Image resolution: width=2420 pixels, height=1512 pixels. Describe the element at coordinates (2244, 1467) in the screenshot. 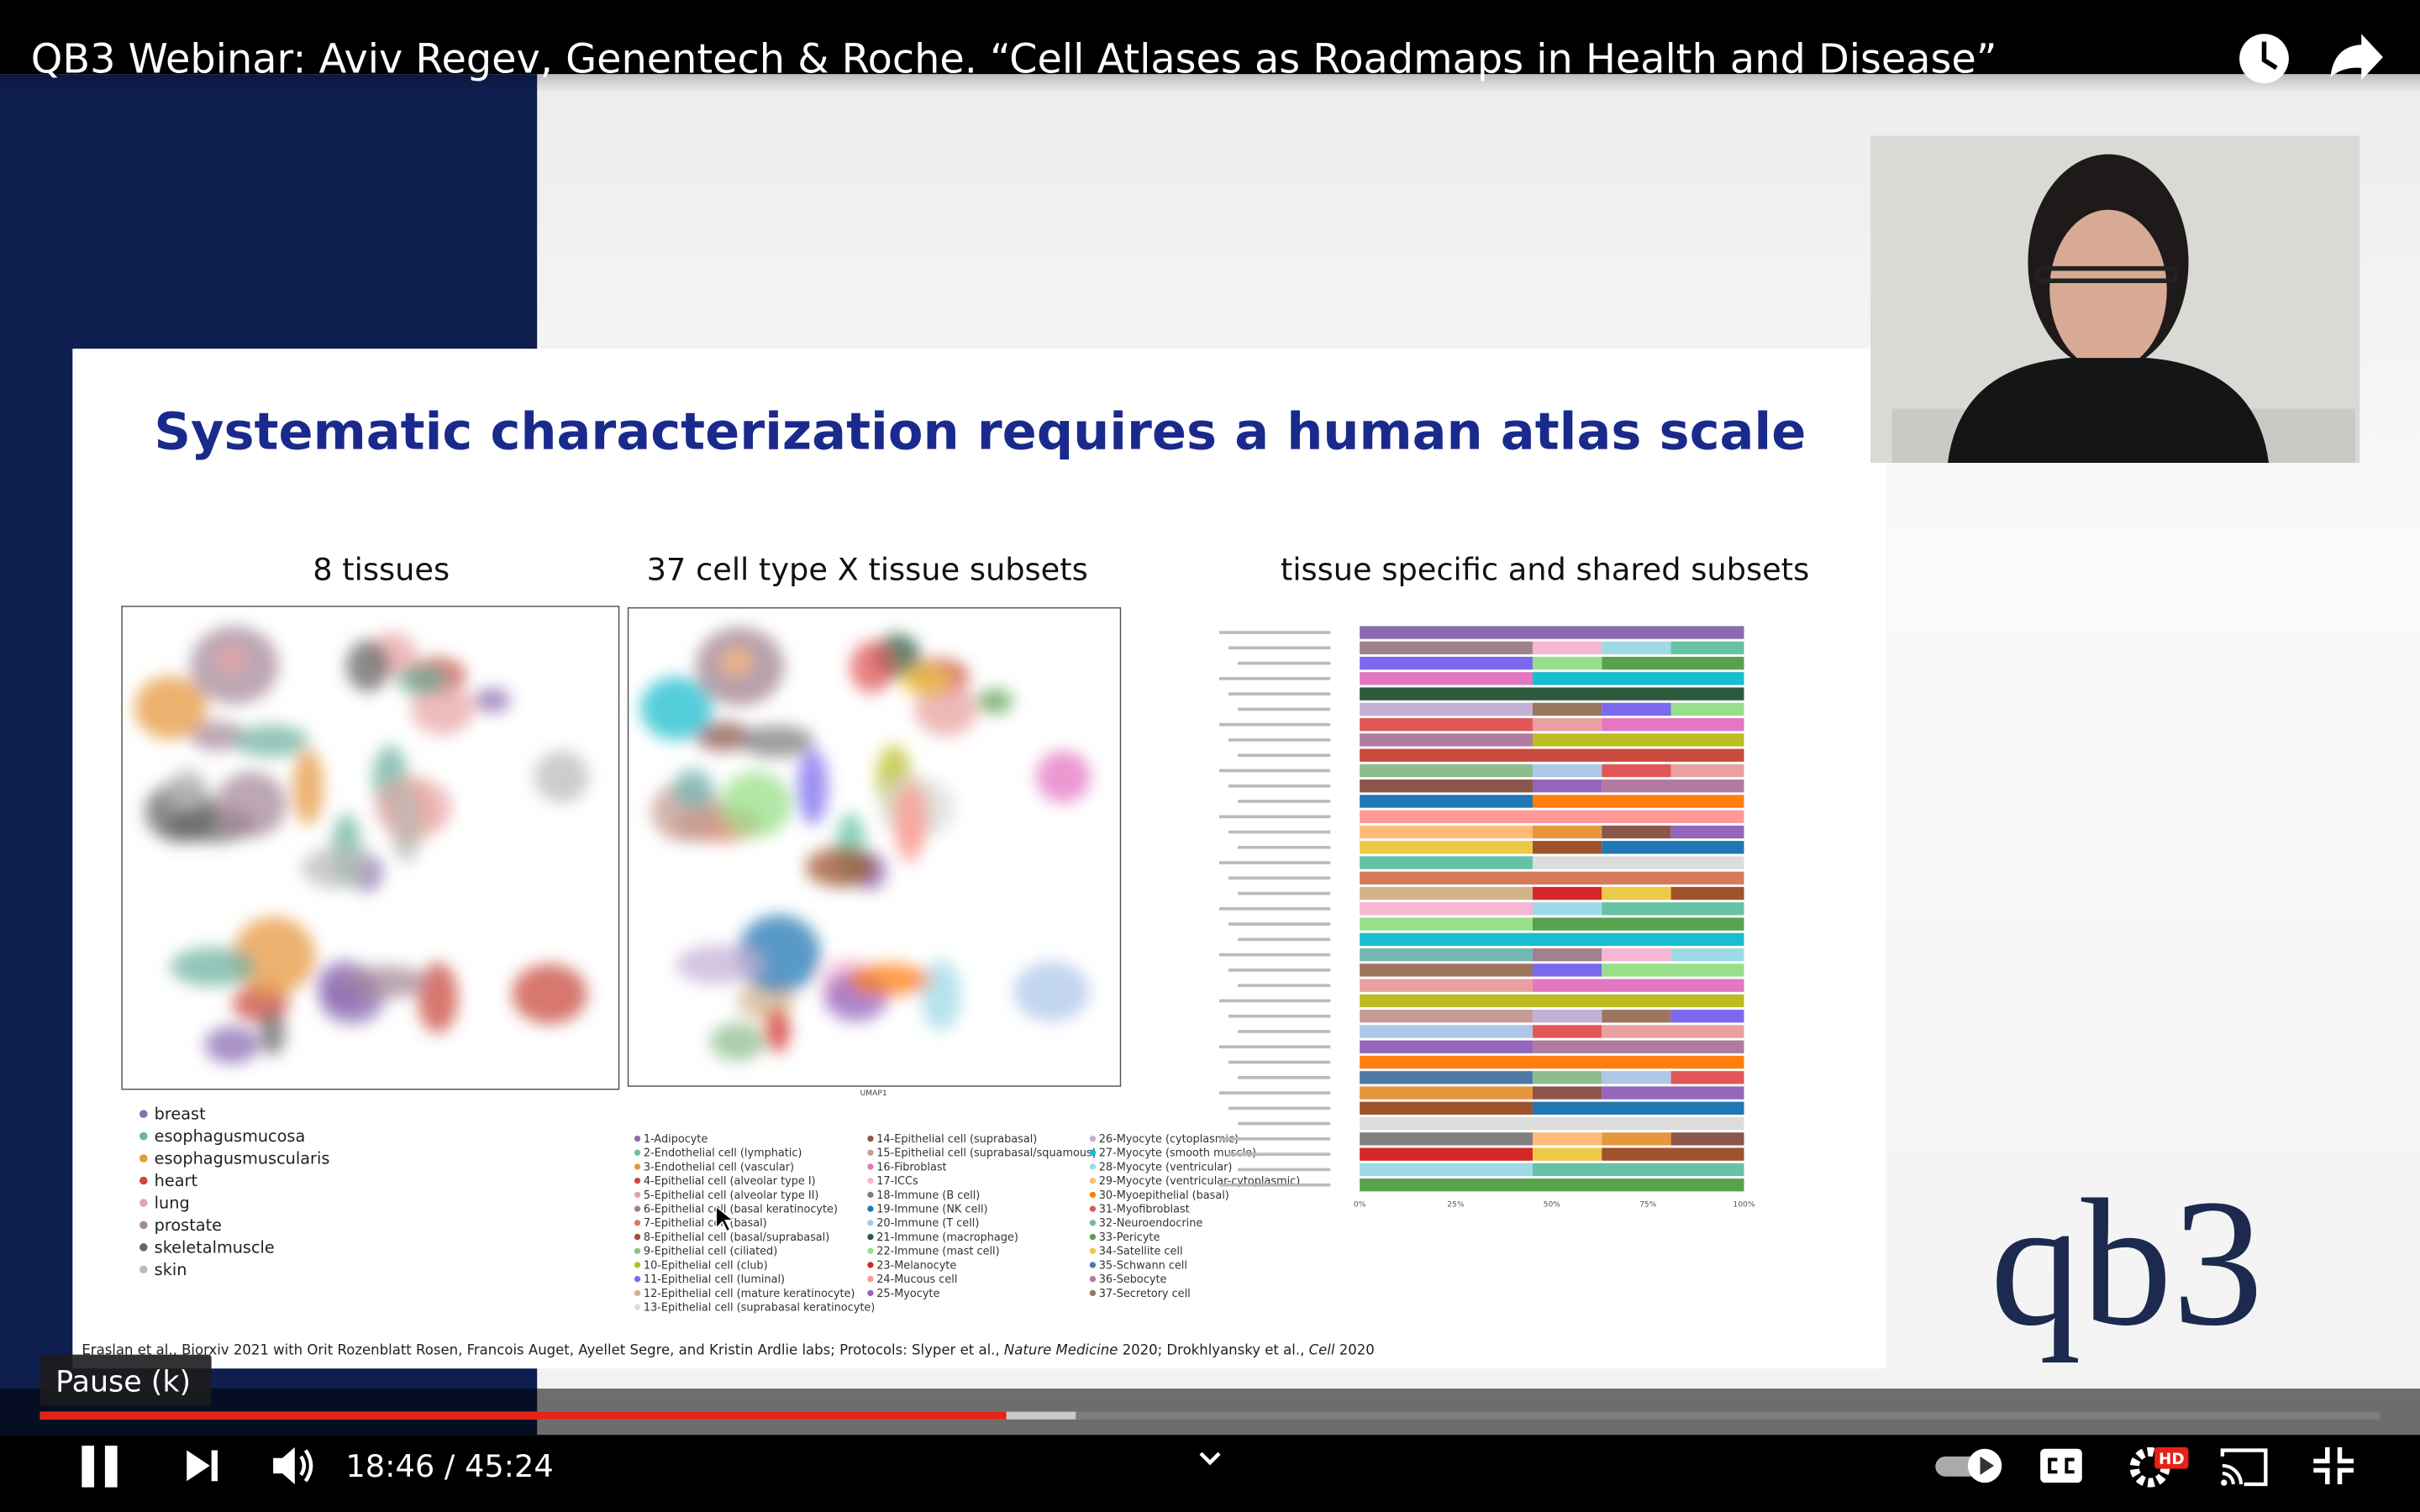

I see `cast-button` at that location.